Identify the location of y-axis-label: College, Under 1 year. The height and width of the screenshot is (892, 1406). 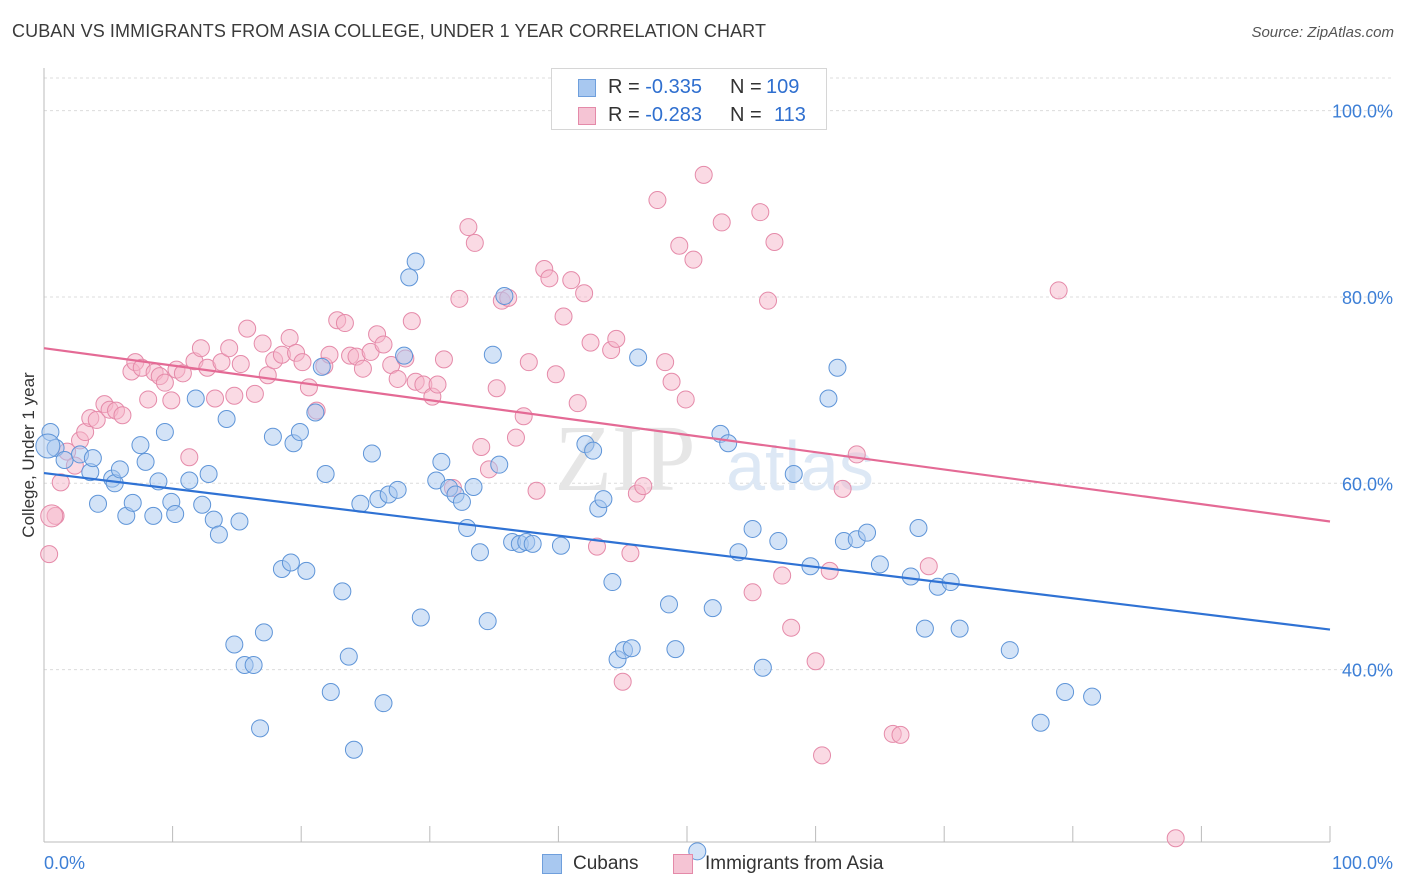
(28, 455).